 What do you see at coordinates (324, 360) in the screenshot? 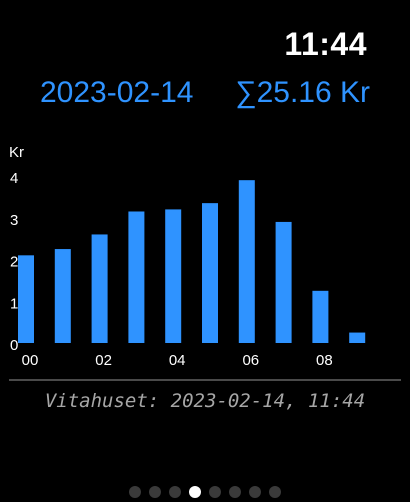
I see `x-tick-label: 08` at bounding box center [324, 360].